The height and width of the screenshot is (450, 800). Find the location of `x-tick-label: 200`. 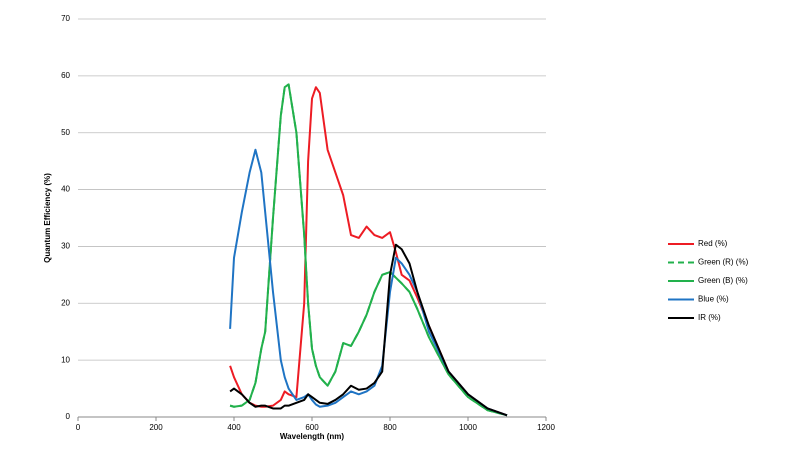

x-tick-label: 200 is located at coordinates (156, 427).